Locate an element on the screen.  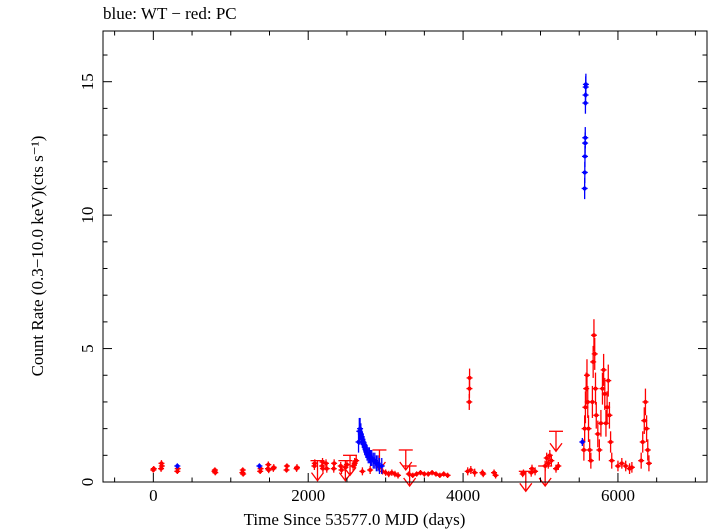
y-tick-label: 5 is located at coordinates (87, 348).